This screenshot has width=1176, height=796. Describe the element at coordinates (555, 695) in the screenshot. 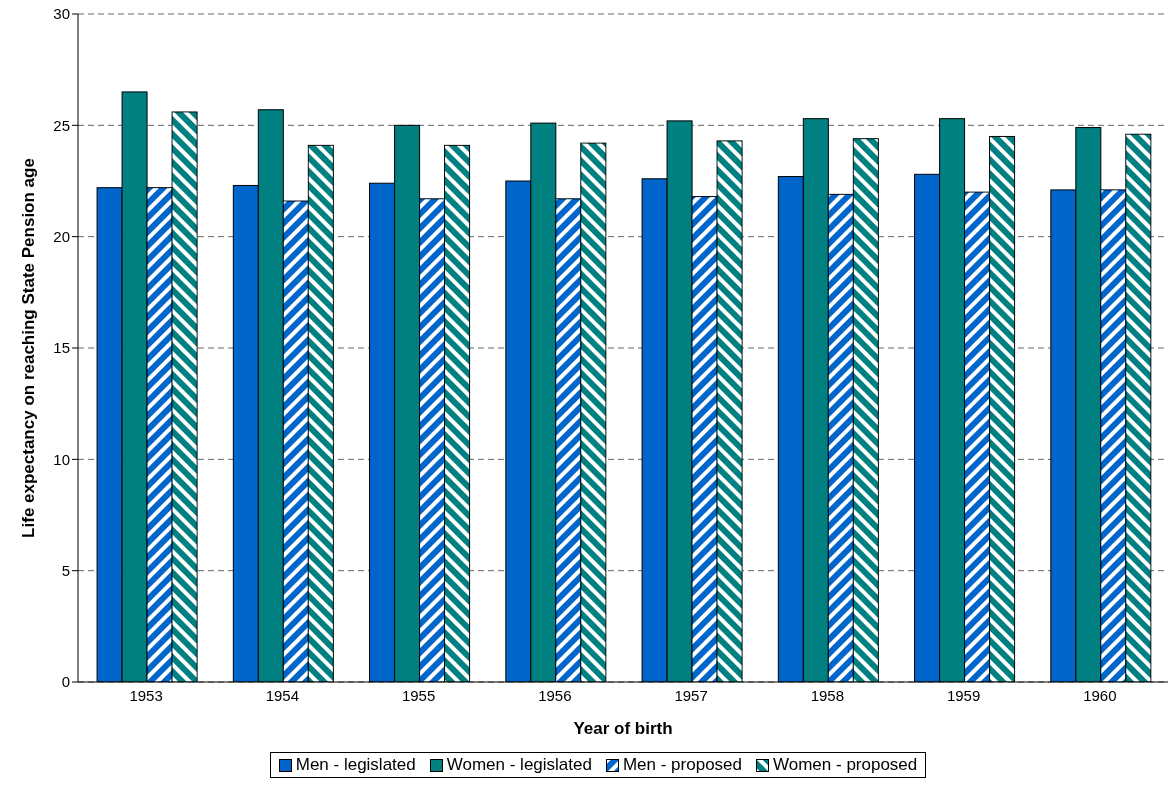

I see `x-tick-label: 1956` at that location.